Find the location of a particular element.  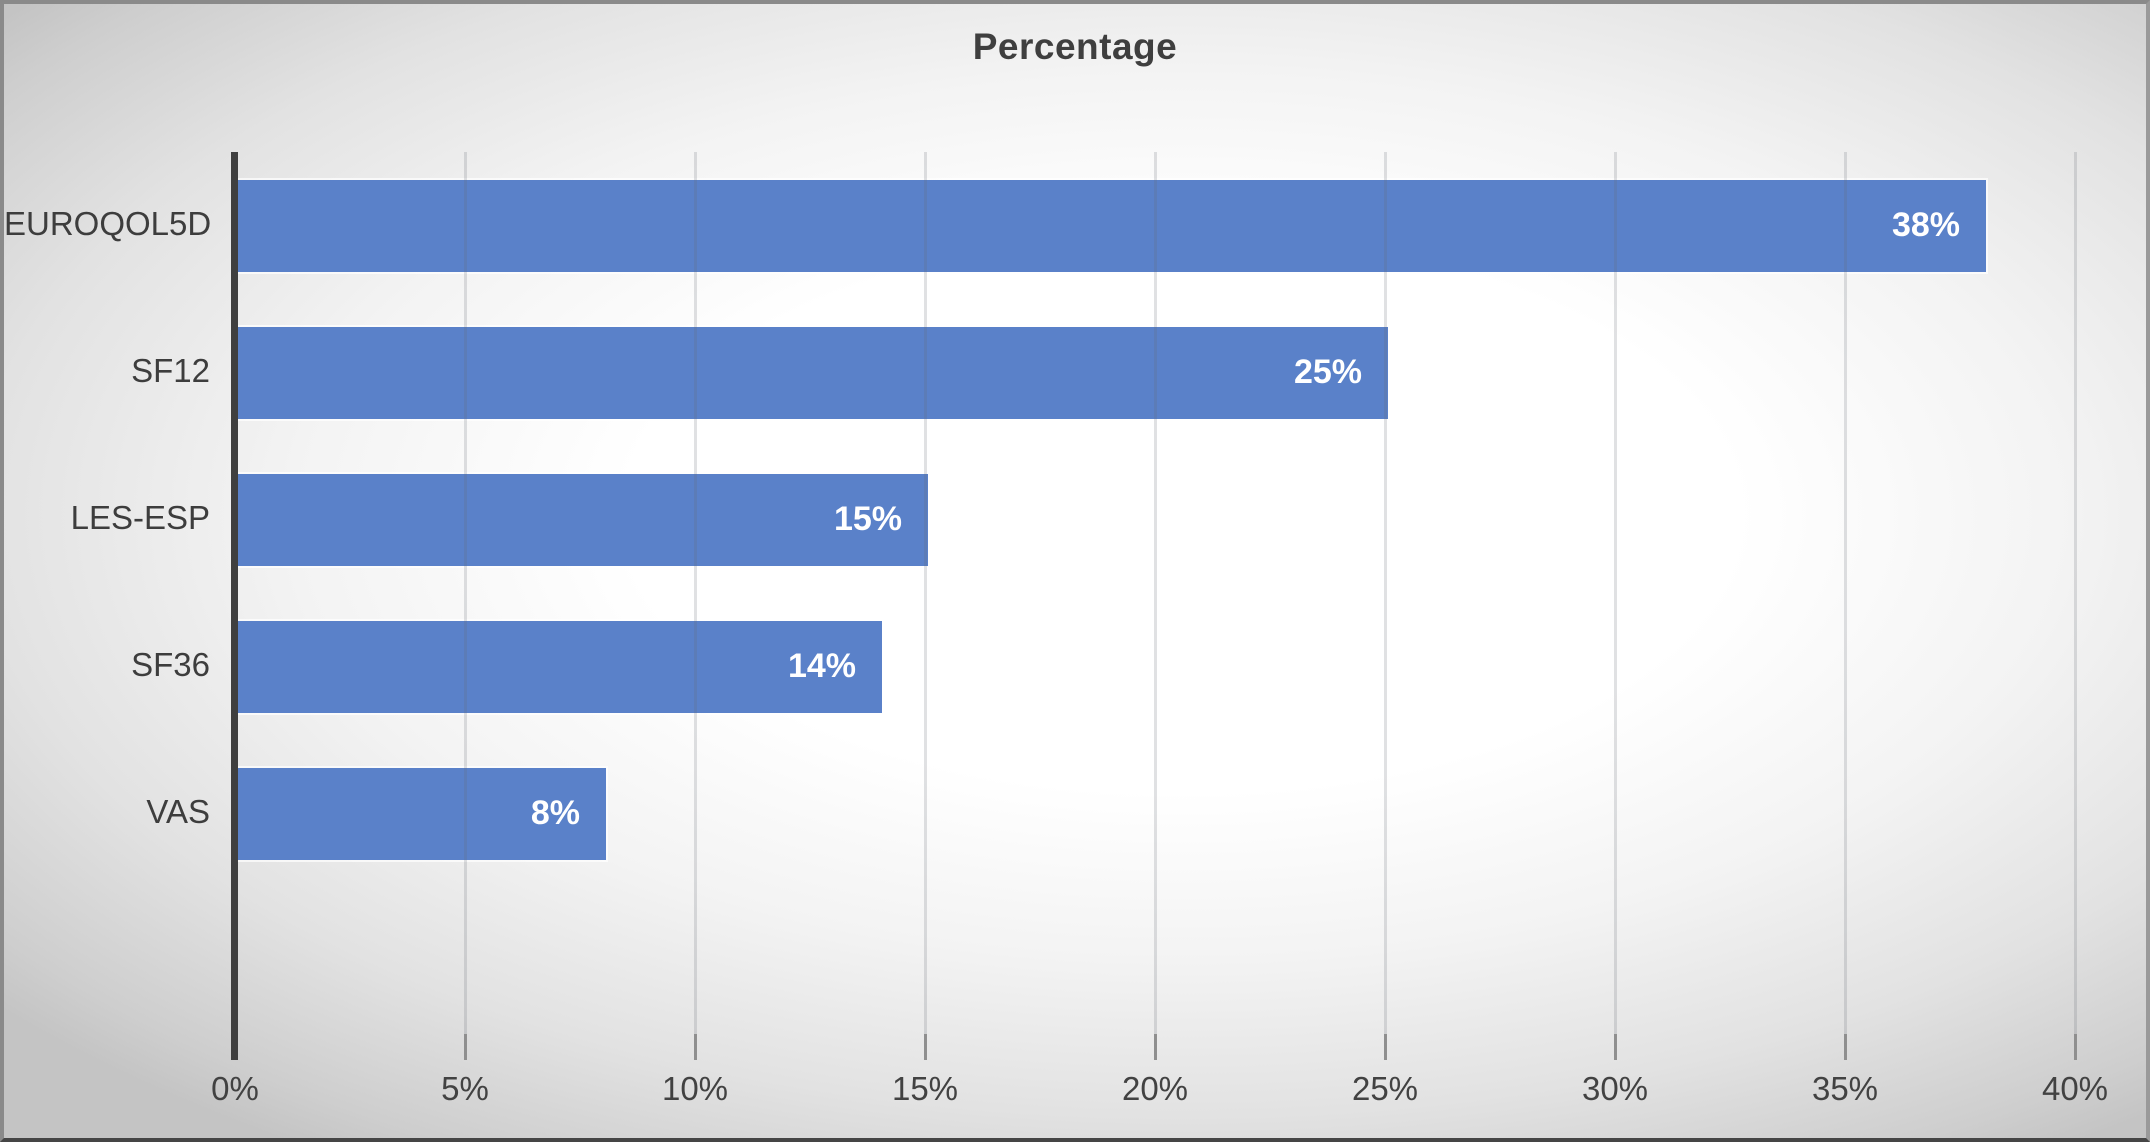

bar-value-label: 25% is located at coordinates (1327, 372).